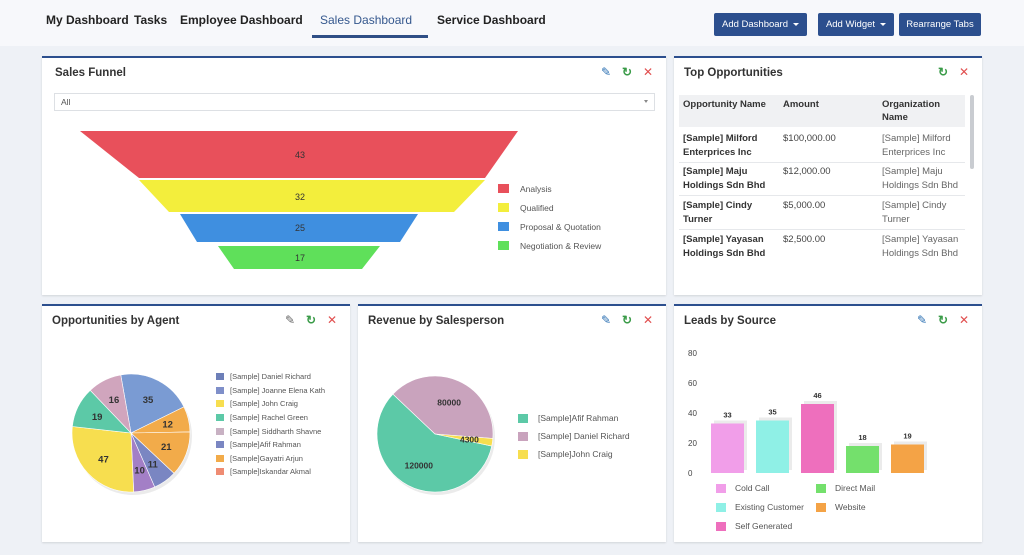  Describe the element at coordinates (850, 507) in the screenshot. I see `legend-label: Website` at that location.